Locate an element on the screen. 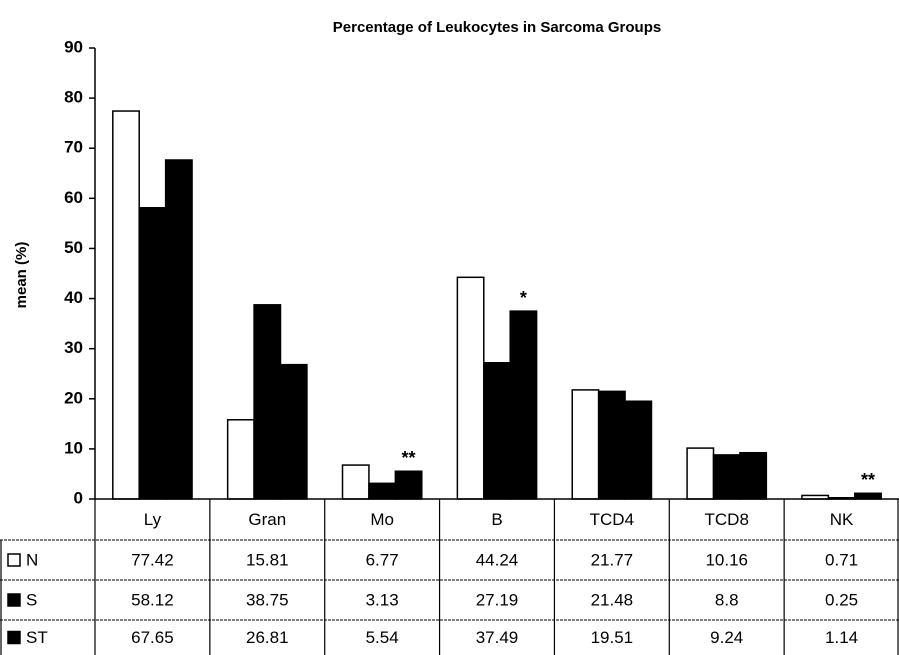 This screenshot has height=655, width=899. legend-label: ST is located at coordinates (37, 637).